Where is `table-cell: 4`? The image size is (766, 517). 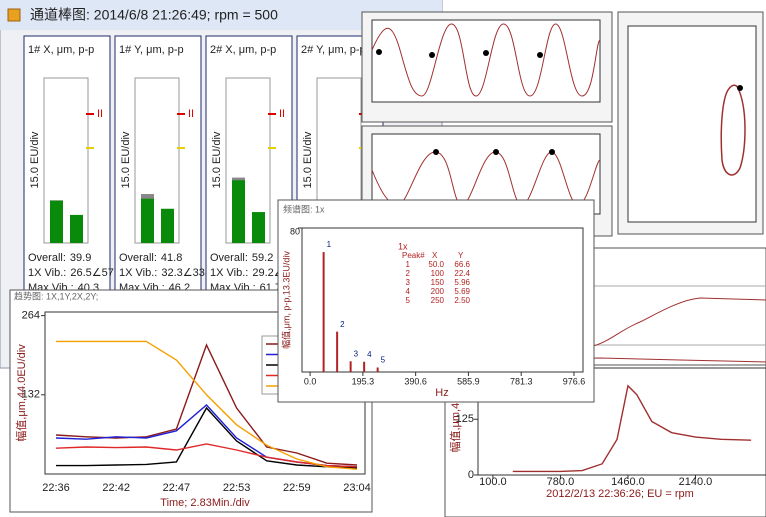
table-cell: 4 is located at coordinates (408, 291).